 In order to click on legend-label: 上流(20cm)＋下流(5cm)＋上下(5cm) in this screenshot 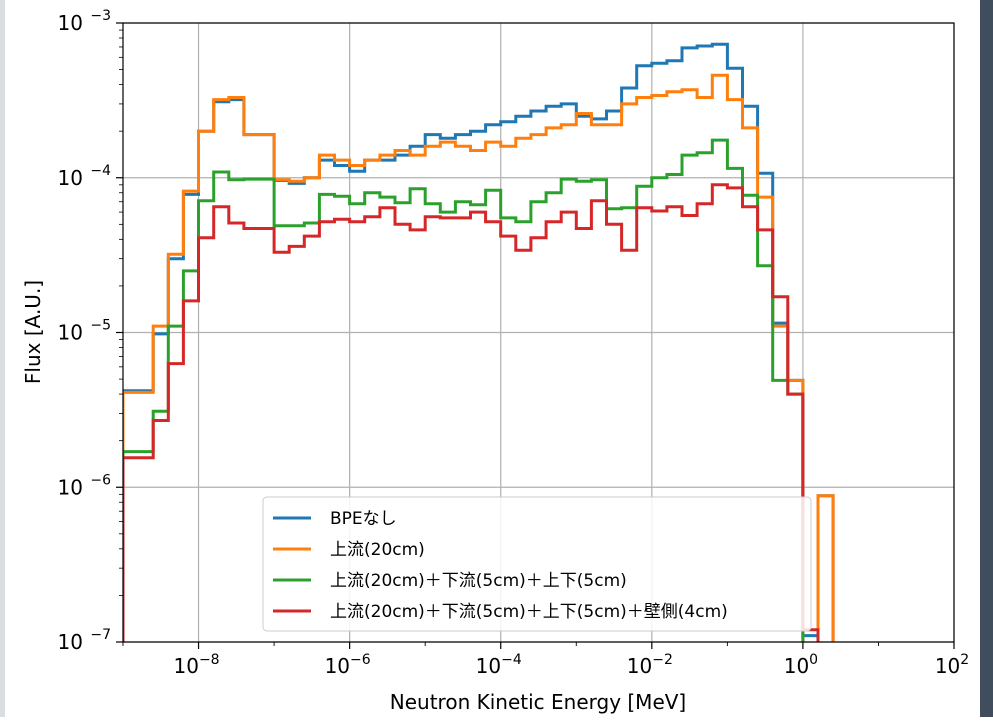, I will do `click(478, 581)`.